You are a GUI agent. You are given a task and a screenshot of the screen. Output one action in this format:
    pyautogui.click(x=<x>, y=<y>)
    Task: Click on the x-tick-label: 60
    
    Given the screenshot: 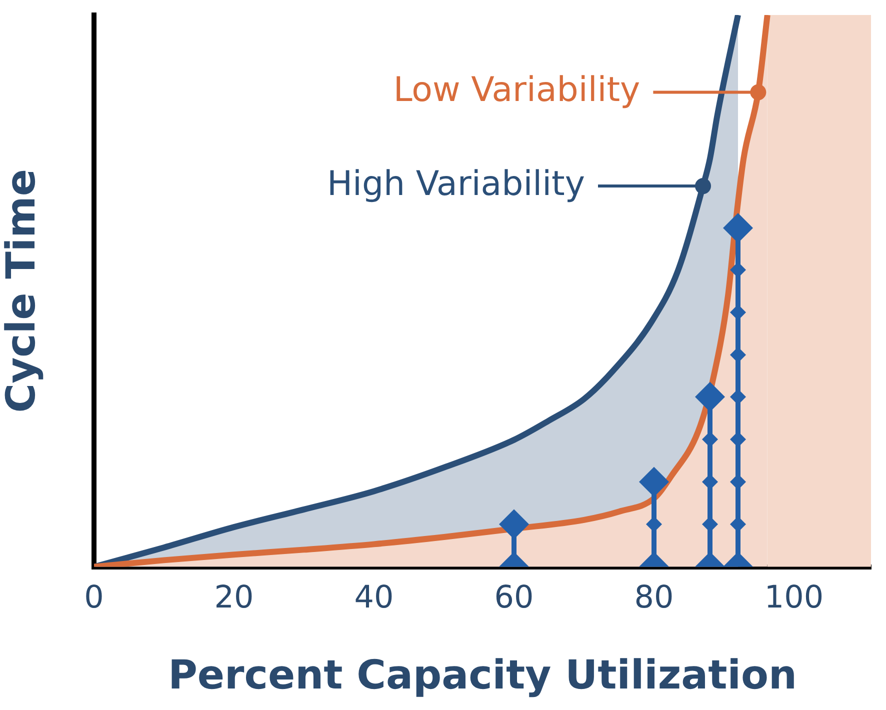 What is the action you would take?
    pyautogui.click(x=514, y=597)
    